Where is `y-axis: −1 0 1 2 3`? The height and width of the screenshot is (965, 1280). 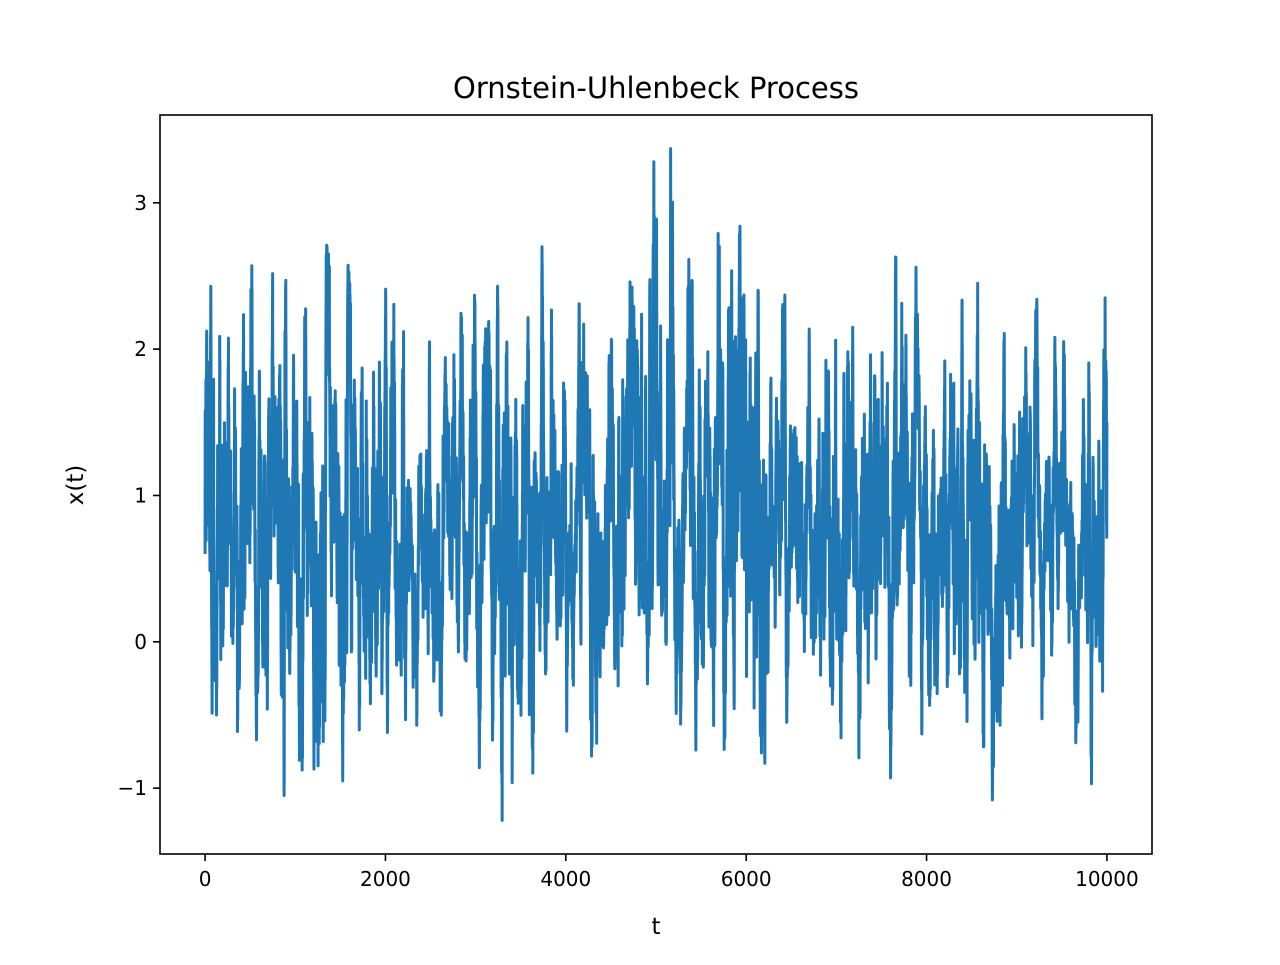
y-axis: −1 0 1 2 3 is located at coordinates (139, 495).